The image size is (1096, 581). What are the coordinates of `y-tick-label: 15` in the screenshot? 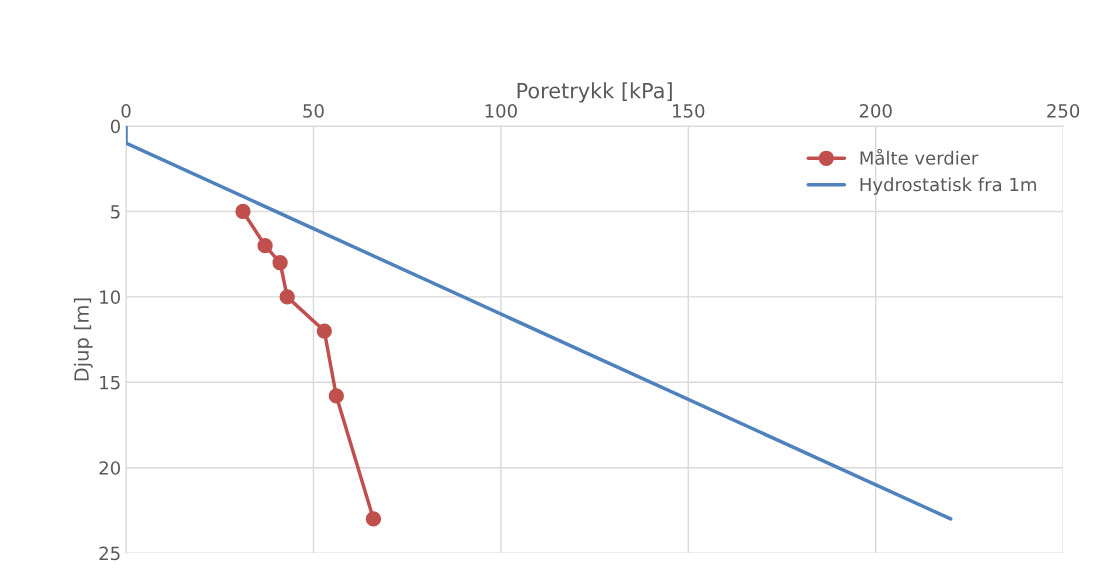 It's located at (110, 382).